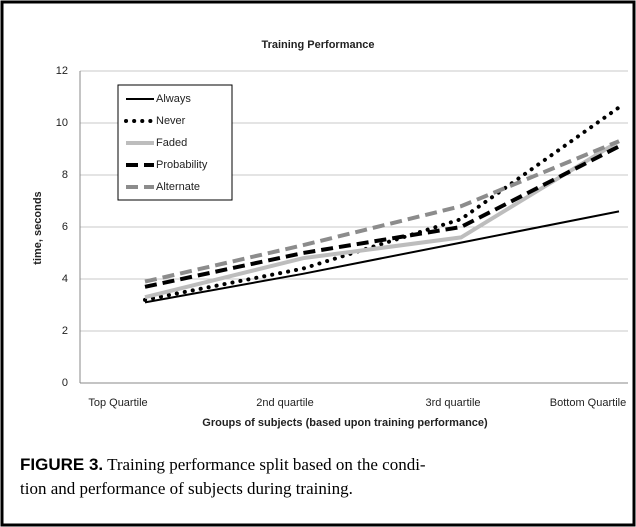 Image resolution: width=636 pixels, height=527 pixels. Describe the element at coordinates (182, 165) in the screenshot. I see `legend-label: Probability` at that location.